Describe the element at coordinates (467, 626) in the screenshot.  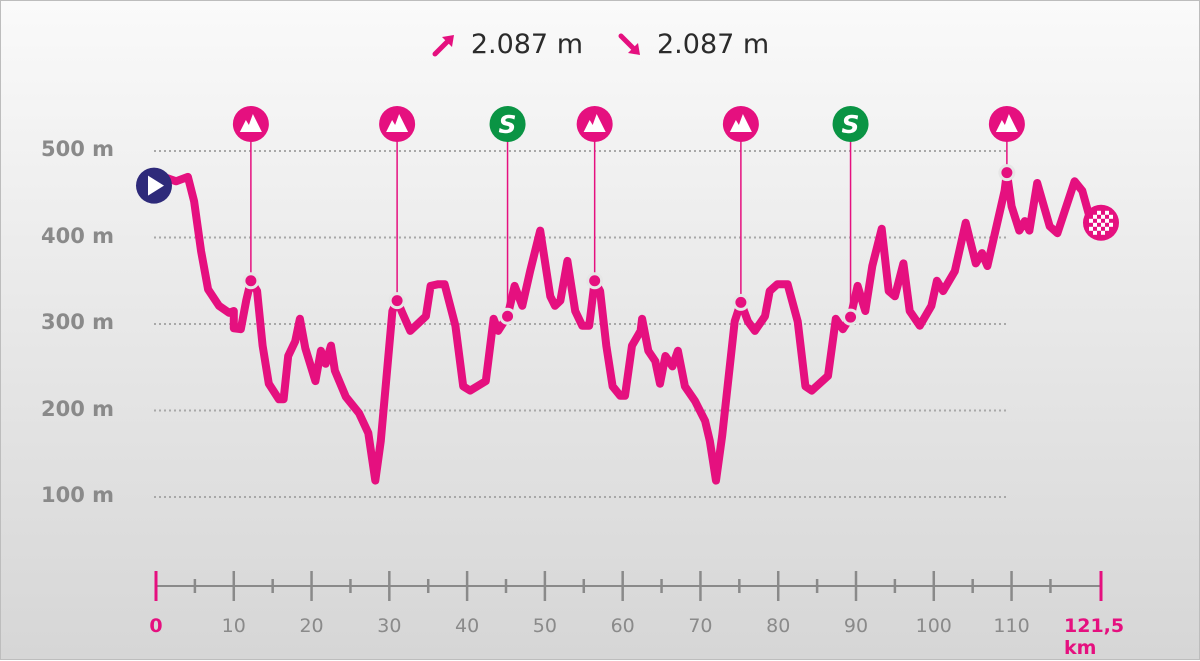
I see `x-tick-label: 40` at that location.